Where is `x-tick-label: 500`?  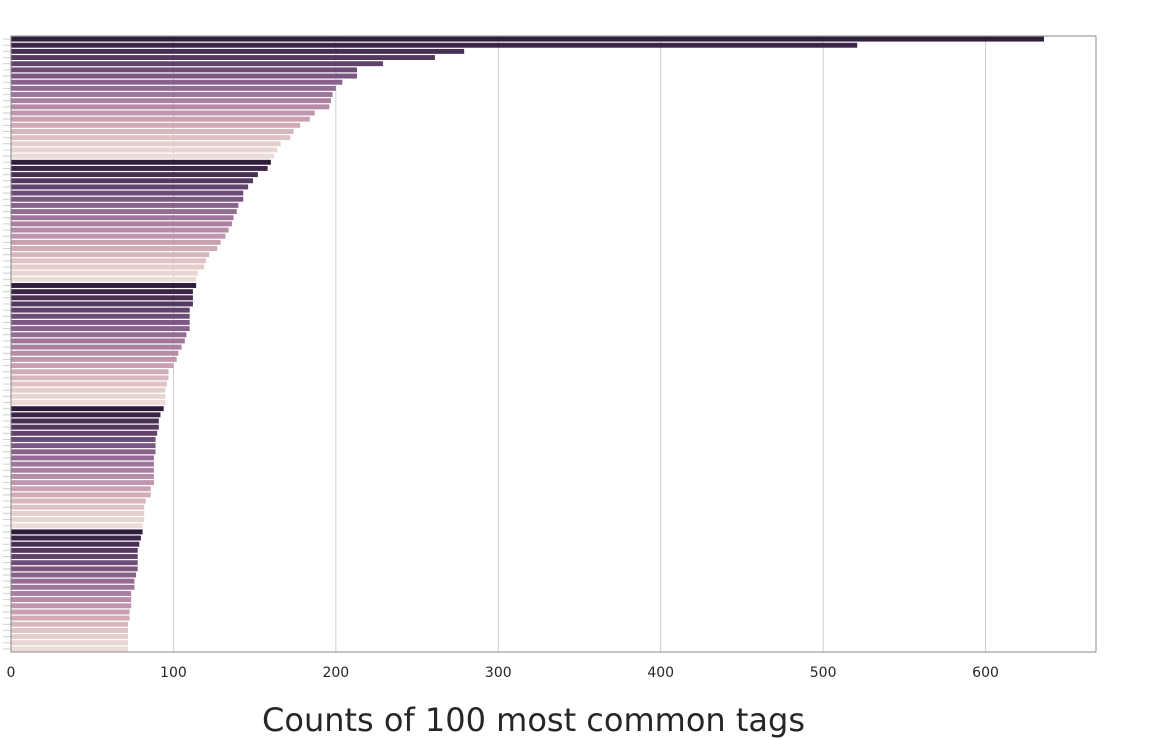
x-tick-label: 500 is located at coordinates (823, 673).